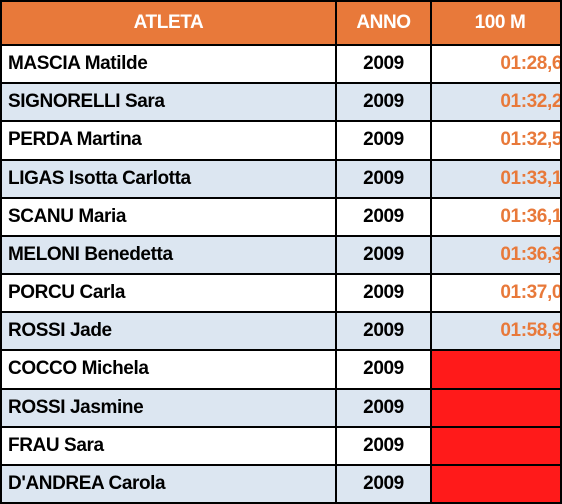 Image resolution: width=562 pixels, height=504 pixels. What do you see at coordinates (496, 293) in the screenshot?
I see `swim-time: 01:37,0` at bounding box center [496, 293].